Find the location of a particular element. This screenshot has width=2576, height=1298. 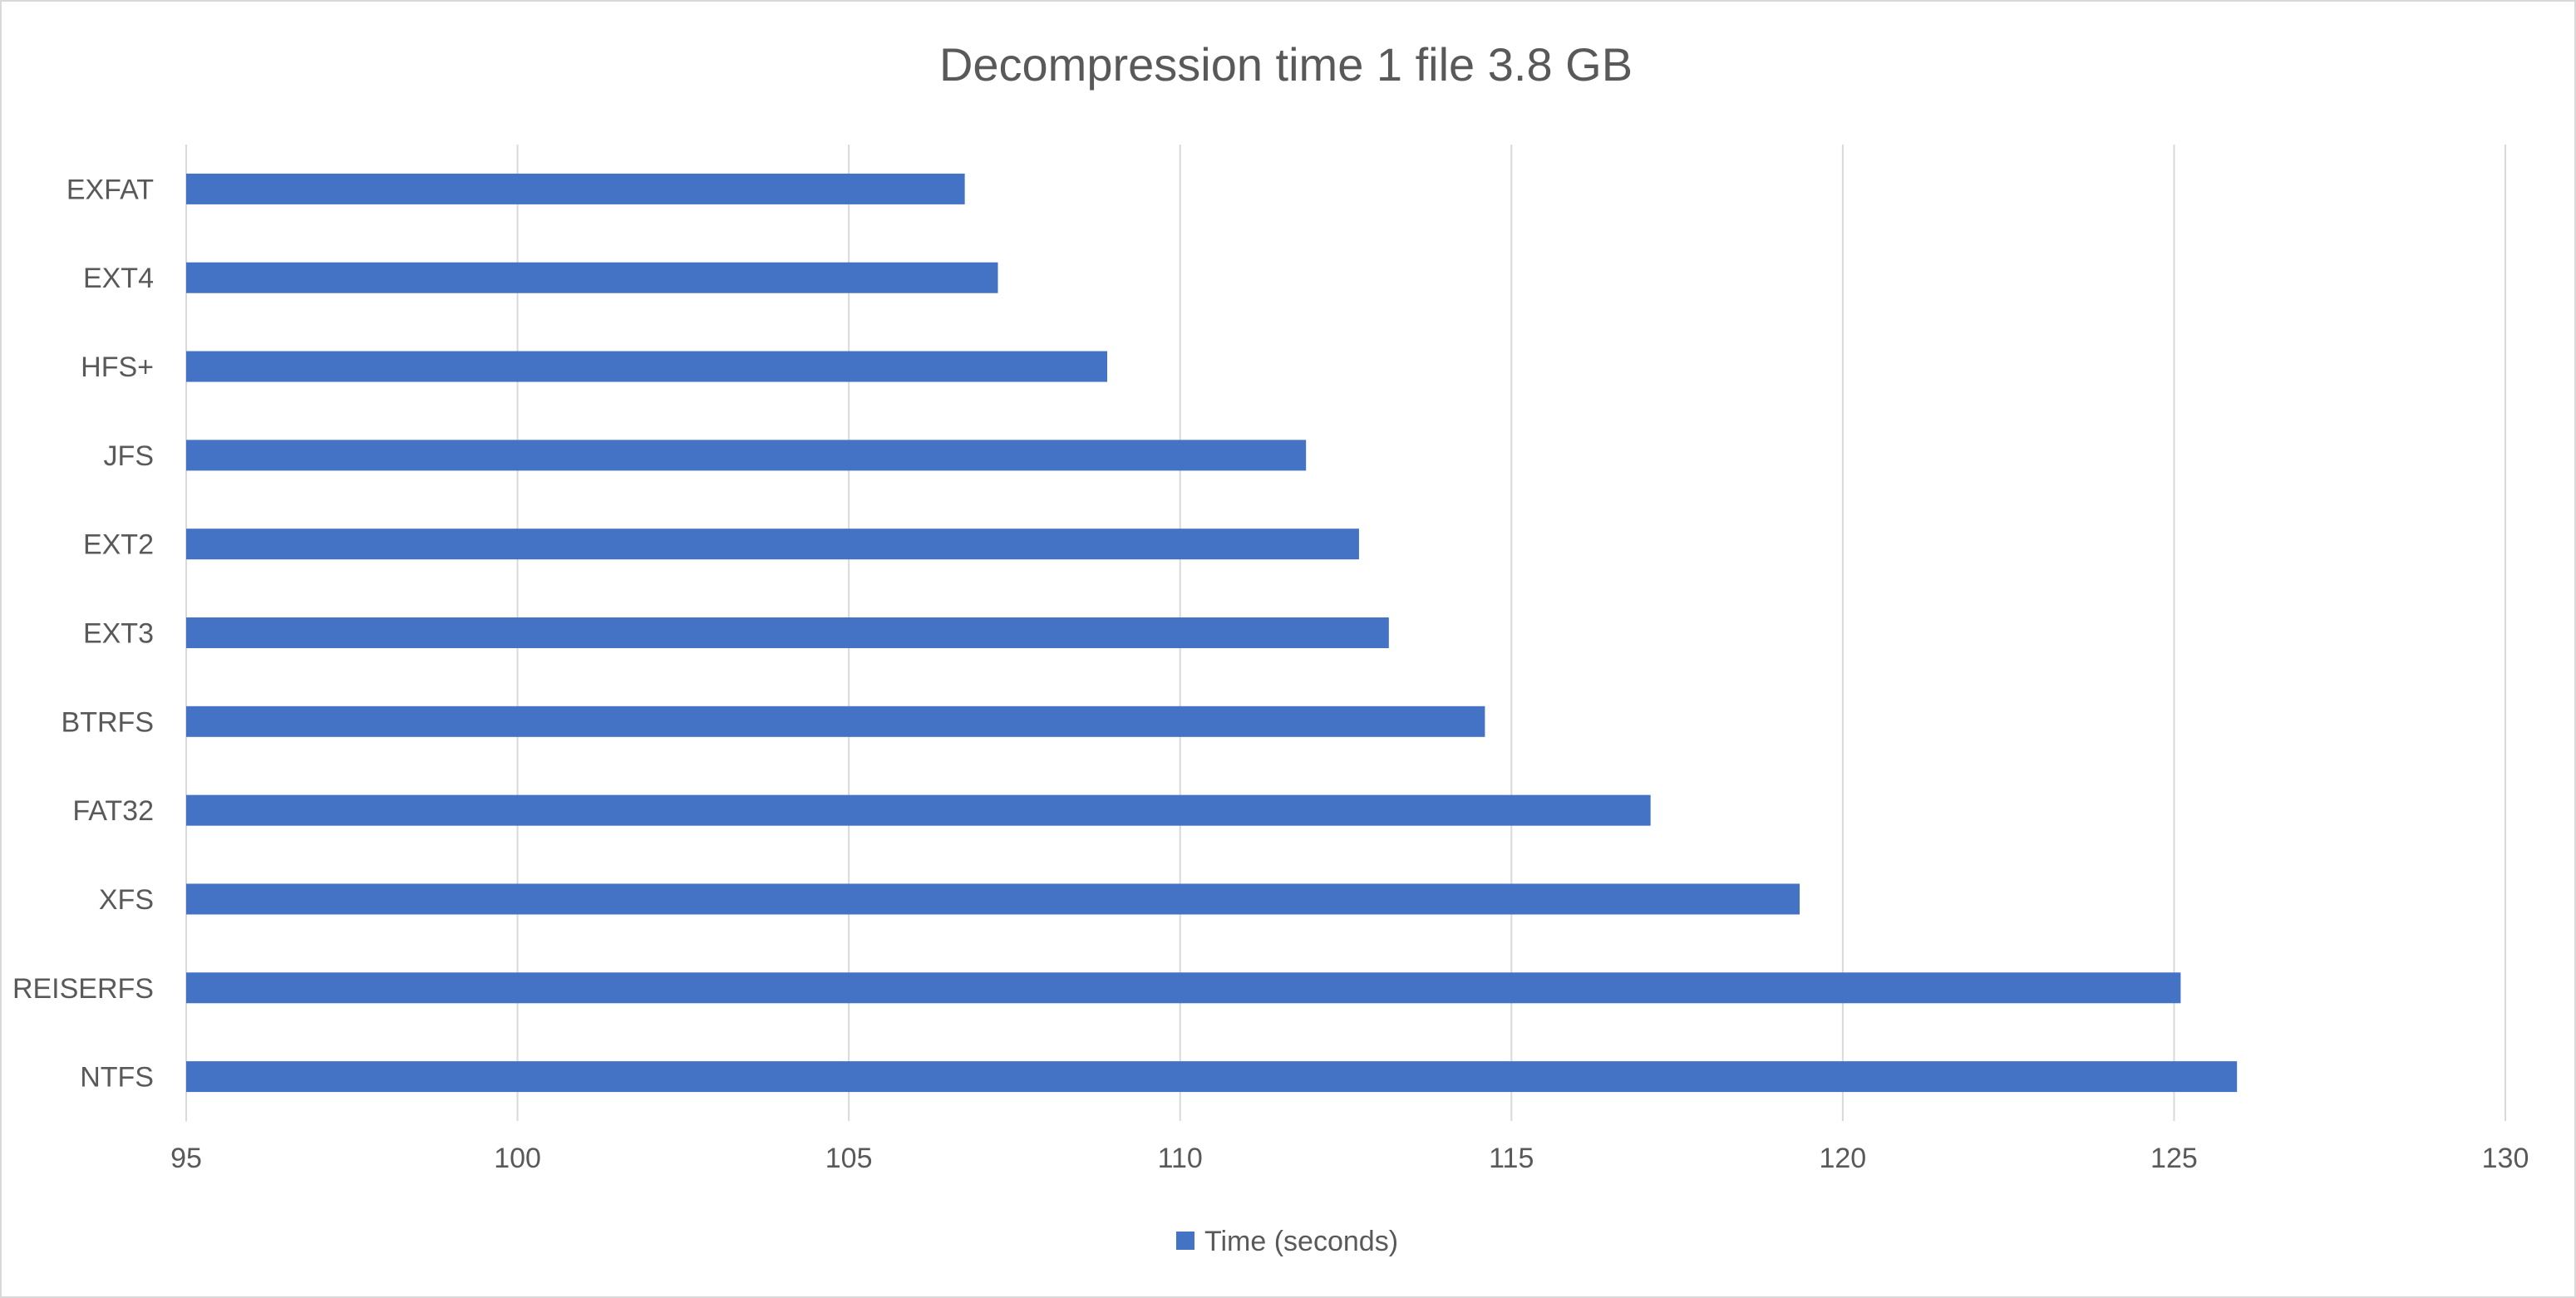

bar-xfs is located at coordinates (993, 899).